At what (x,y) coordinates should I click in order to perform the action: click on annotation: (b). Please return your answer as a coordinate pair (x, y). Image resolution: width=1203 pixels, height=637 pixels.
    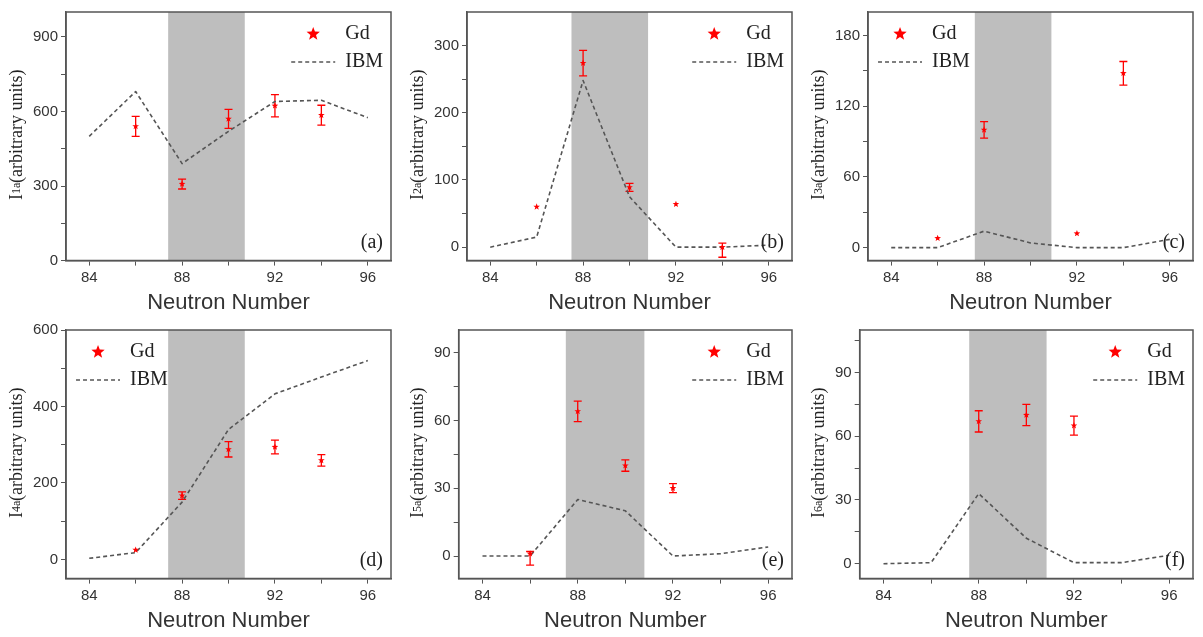
    Looking at the image, I should click on (772, 241).